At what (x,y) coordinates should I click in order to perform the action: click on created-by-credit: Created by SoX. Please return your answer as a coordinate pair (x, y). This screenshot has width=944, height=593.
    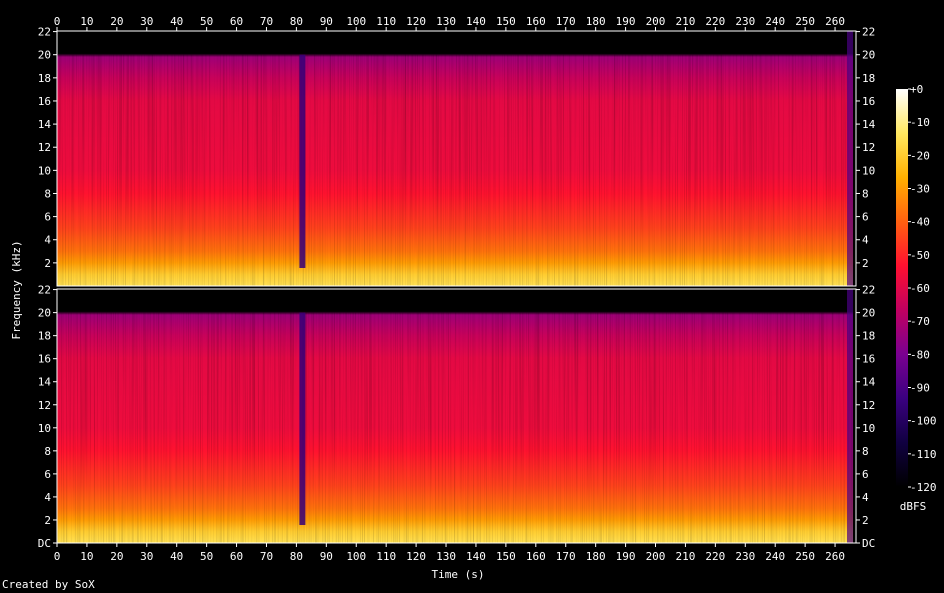
    Looking at the image, I should click on (48, 584).